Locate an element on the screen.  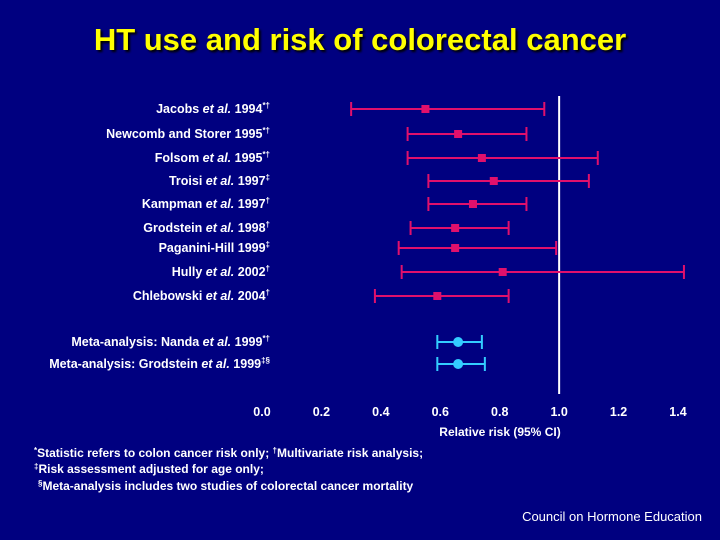
x-tick-label: 0.0 is located at coordinates (261, 412).